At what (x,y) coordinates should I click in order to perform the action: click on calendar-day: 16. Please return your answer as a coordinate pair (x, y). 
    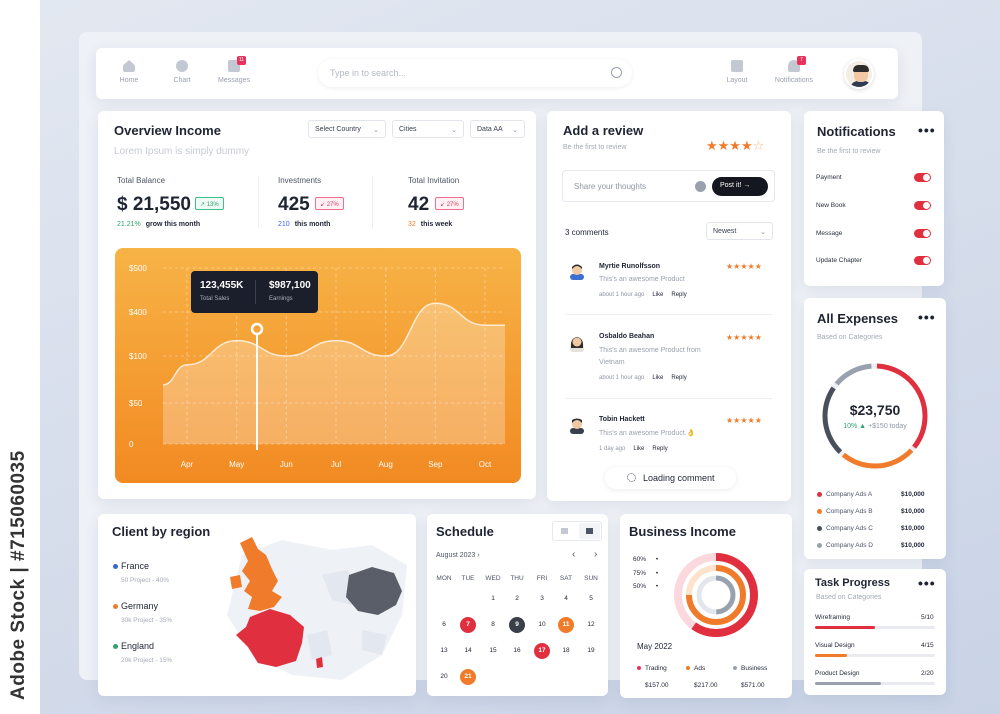
    Looking at the image, I should click on (517, 650).